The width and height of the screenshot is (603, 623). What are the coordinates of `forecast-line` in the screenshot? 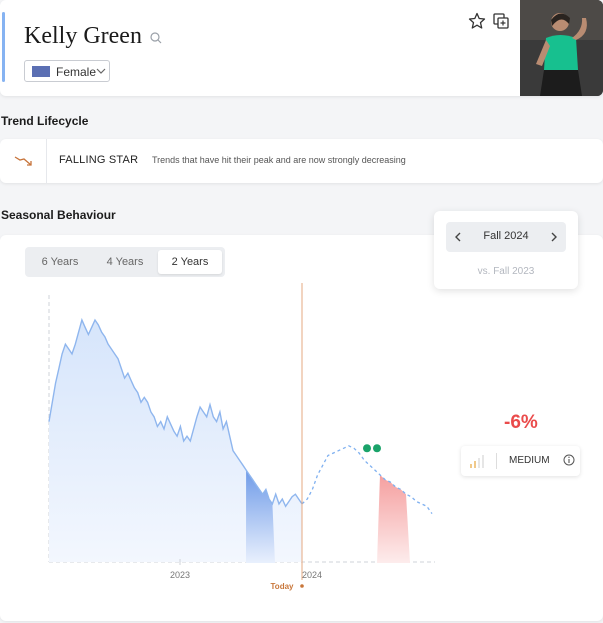 It's located at (367, 479).